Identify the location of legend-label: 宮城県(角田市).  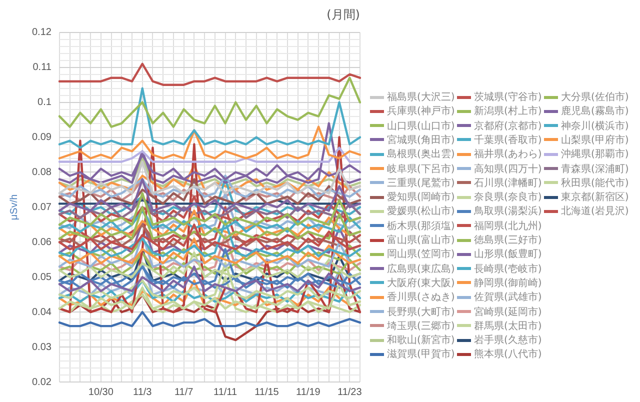
(421, 140).